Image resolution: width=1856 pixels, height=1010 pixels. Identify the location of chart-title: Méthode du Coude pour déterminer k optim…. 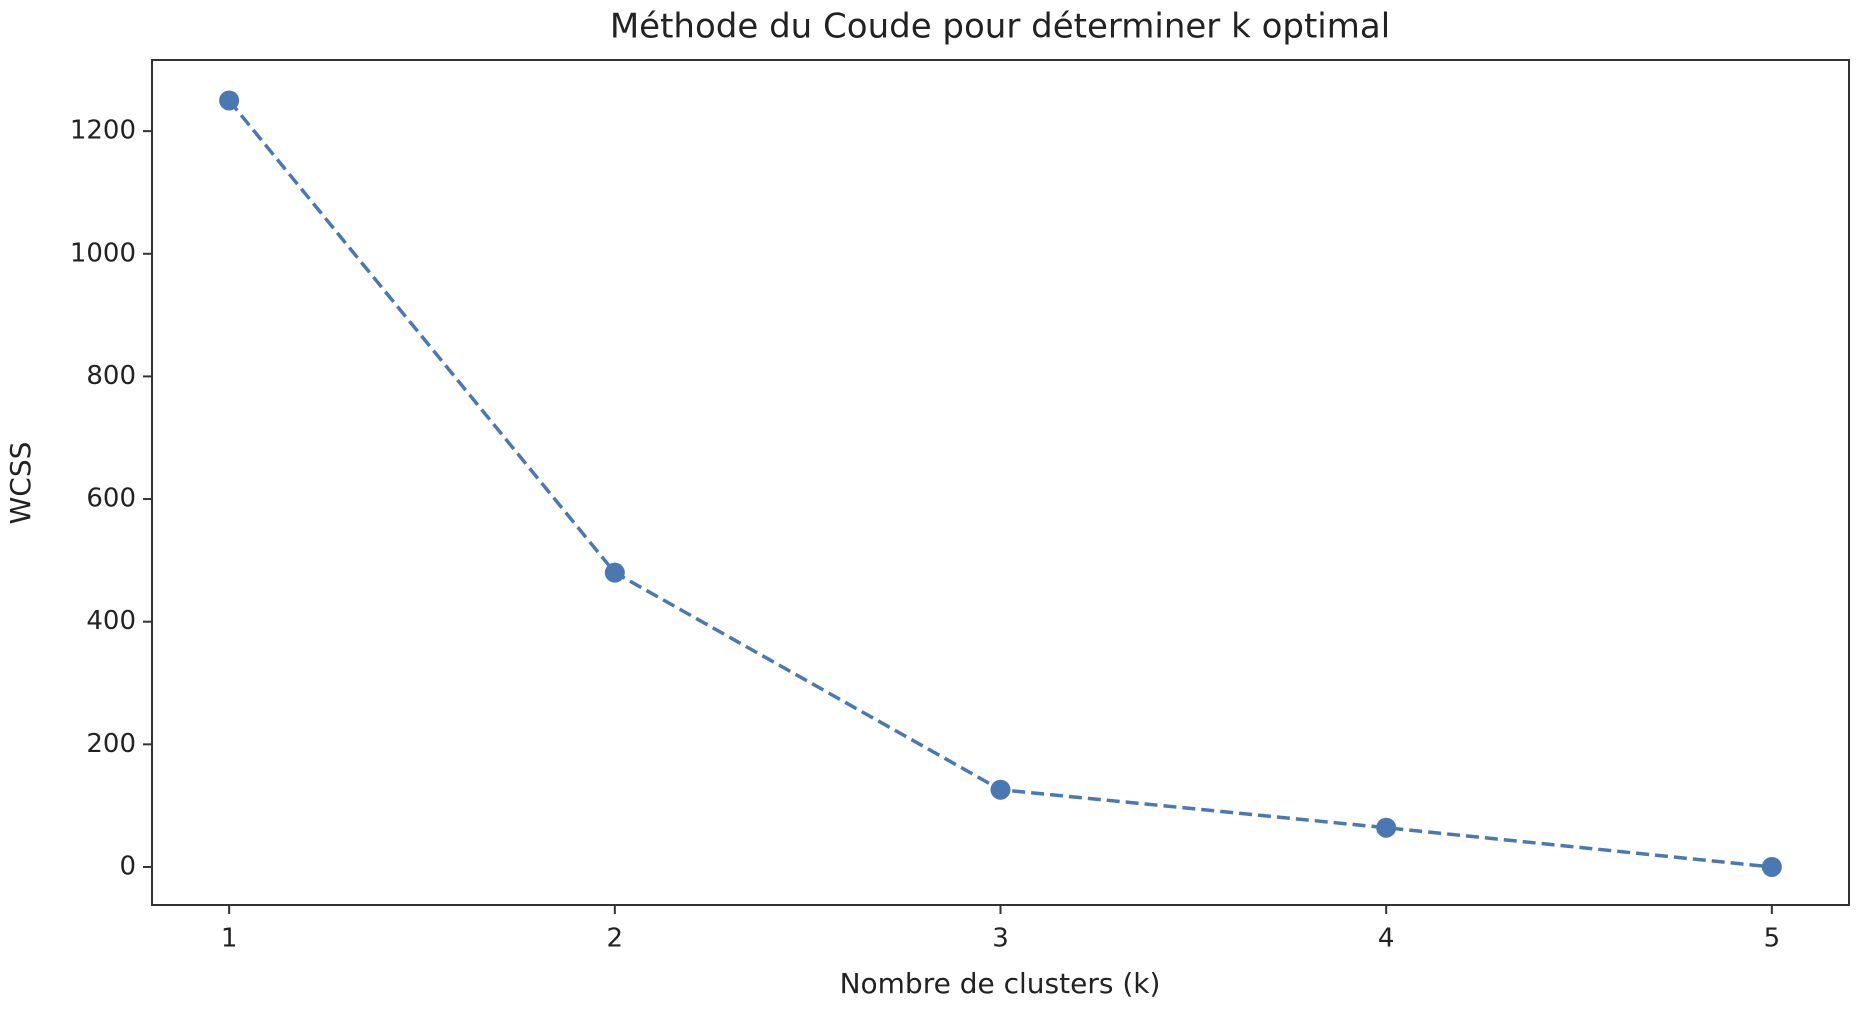
(1000, 27).